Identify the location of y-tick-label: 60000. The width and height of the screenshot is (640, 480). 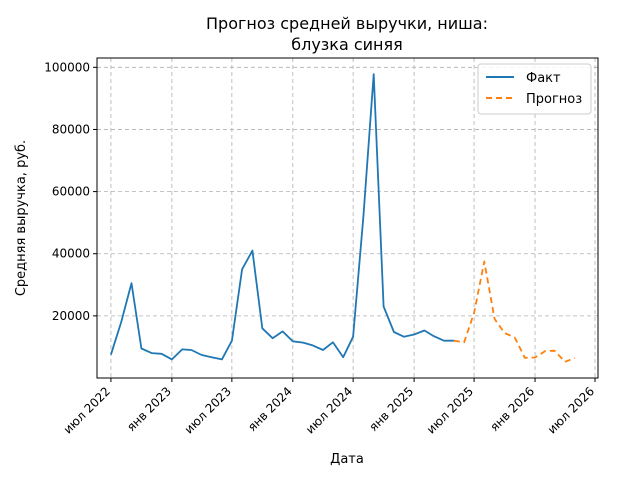
(71, 192).